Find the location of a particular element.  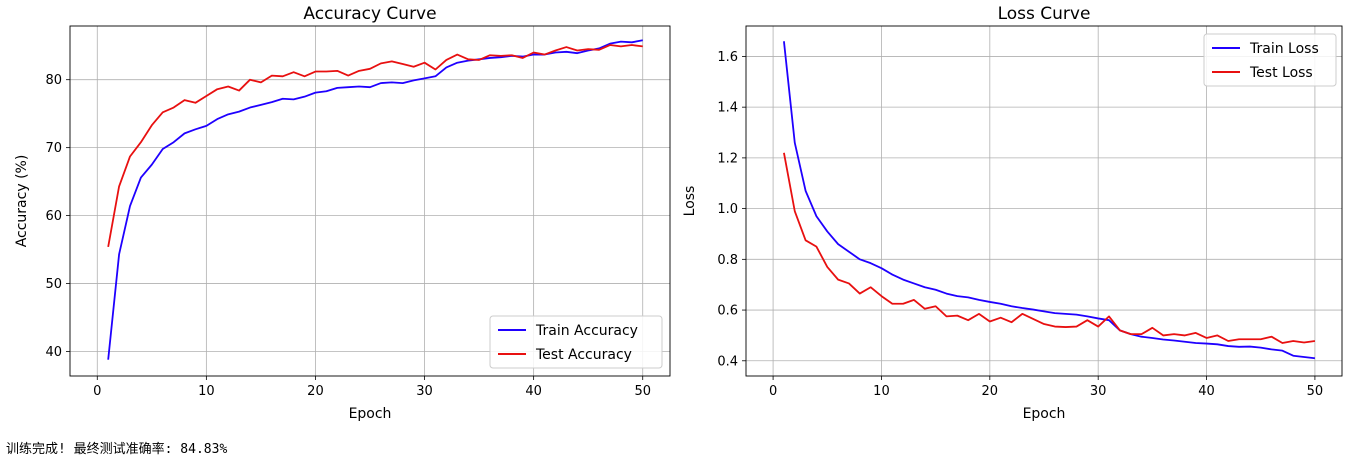

legend: Train Accuracy Test Accuracy is located at coordinates (576, 342).